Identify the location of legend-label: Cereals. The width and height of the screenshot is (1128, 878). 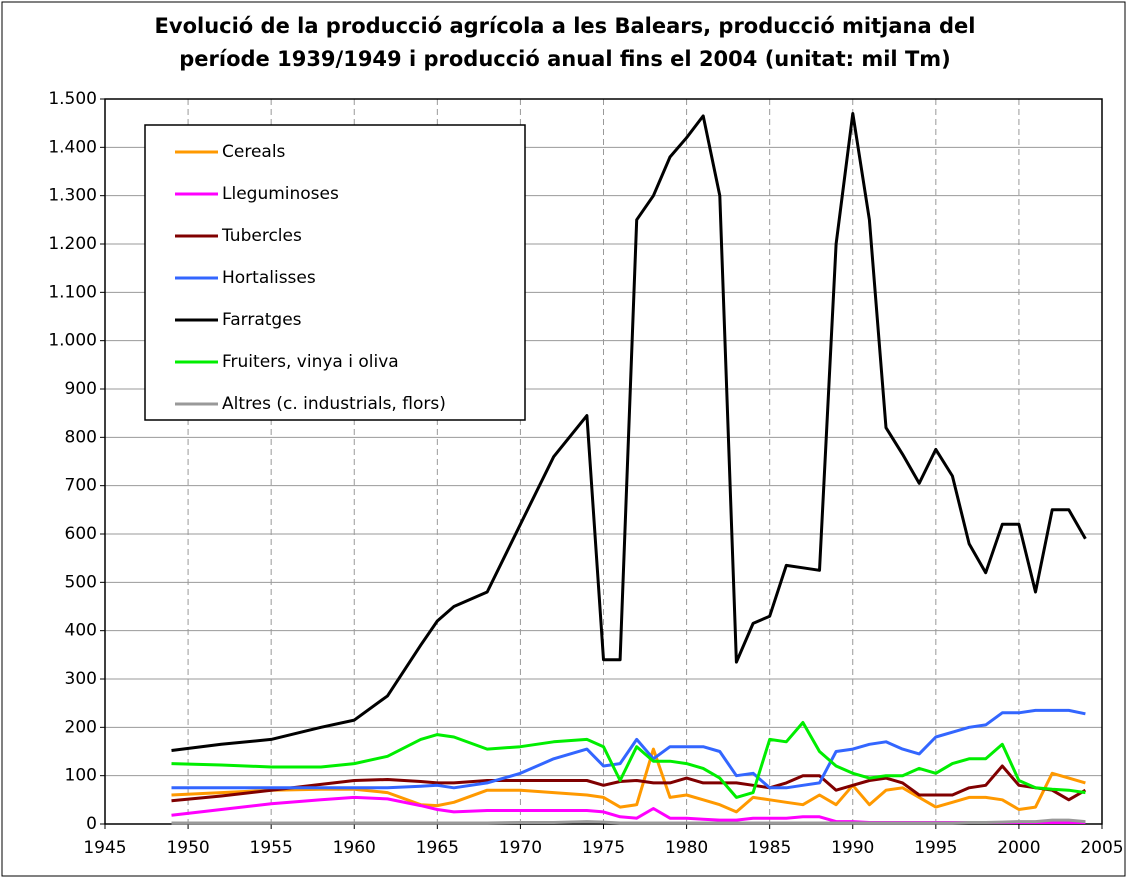
(254, 152).